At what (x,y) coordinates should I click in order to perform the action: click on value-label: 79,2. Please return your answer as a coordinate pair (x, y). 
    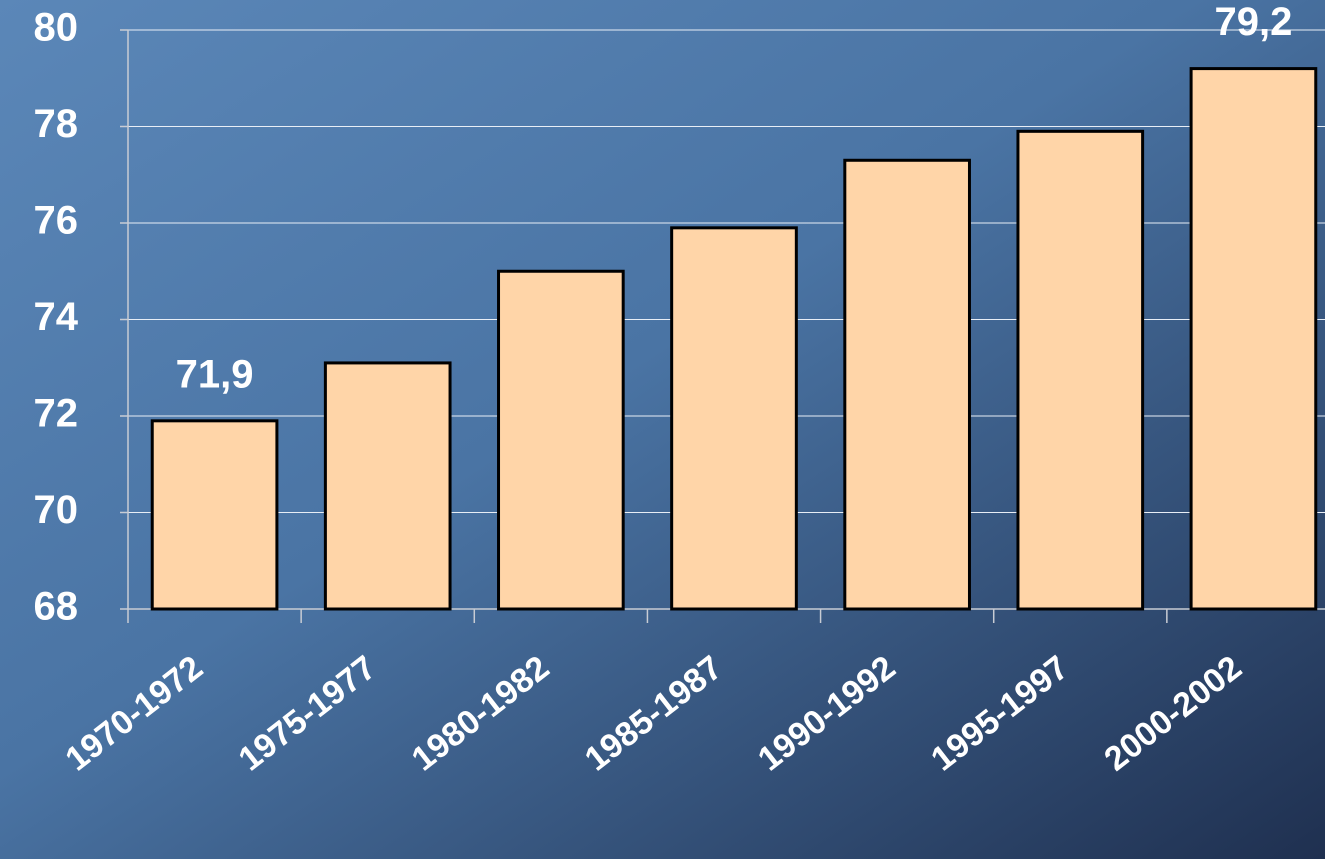
    Looking at the image, I should click on (1253, 22).